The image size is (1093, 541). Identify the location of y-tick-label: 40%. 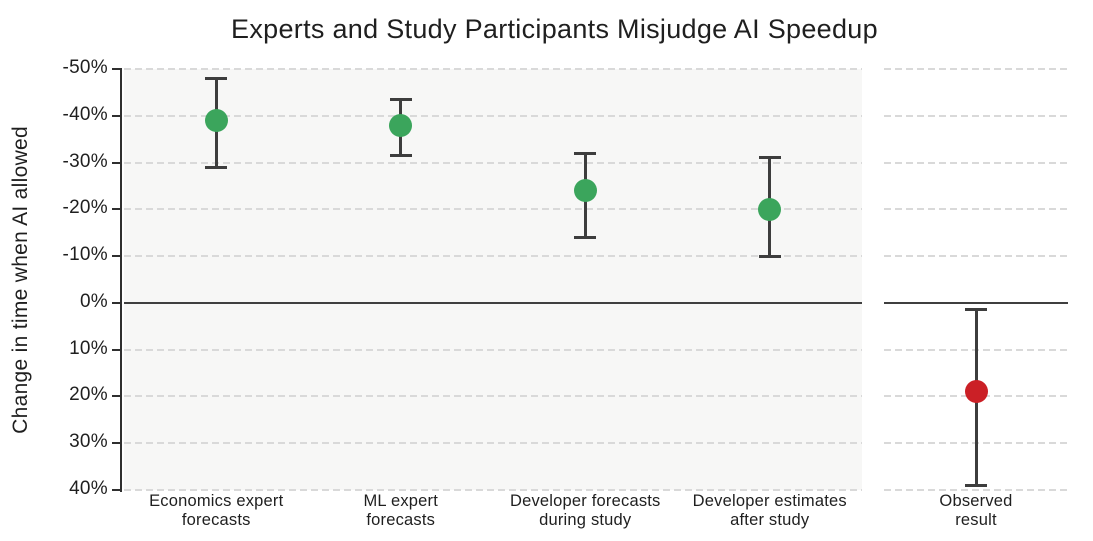
(88, 488).